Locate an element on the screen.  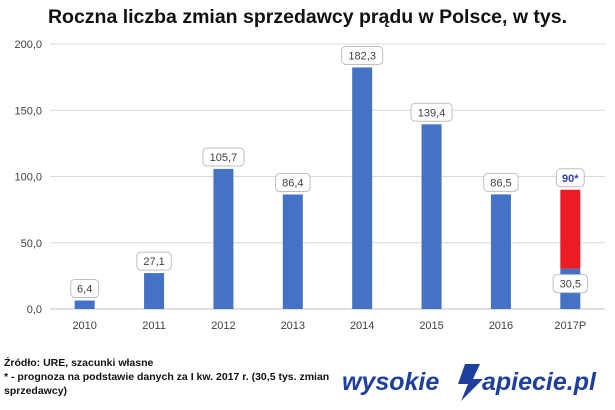
data-label-group: 6,4 is located at coordinates (85, 289).